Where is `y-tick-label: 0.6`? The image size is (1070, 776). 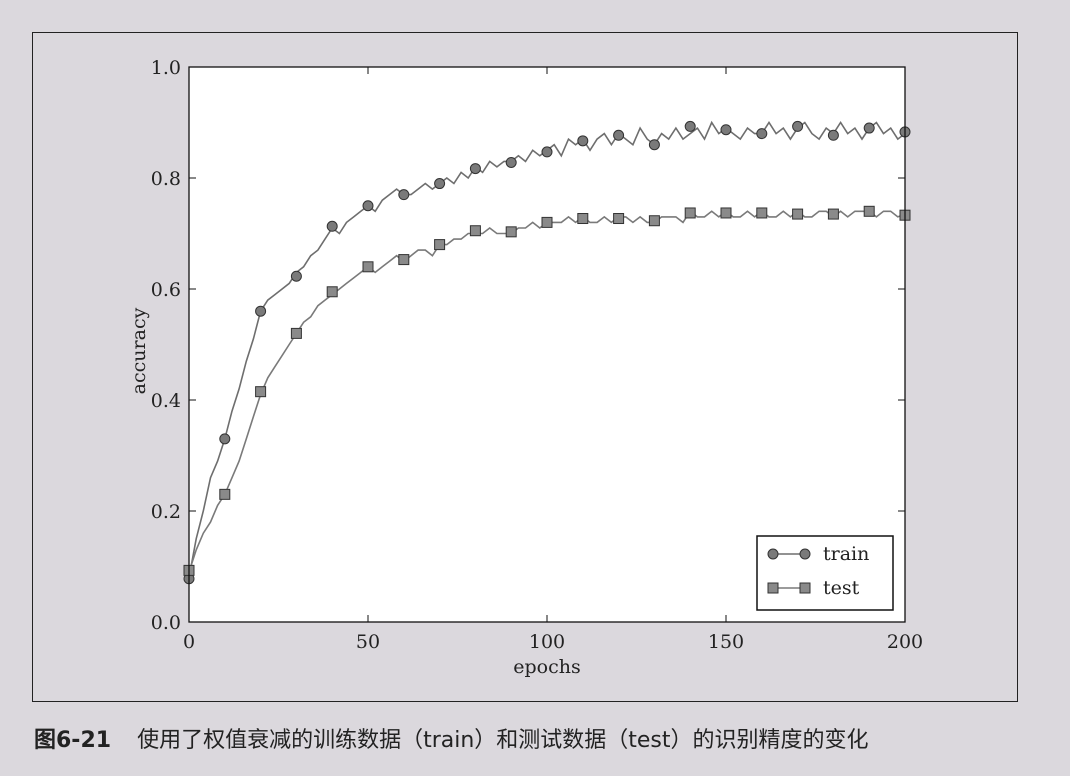
y-tick-label: 0.6 is located at coordinates (166, 290).